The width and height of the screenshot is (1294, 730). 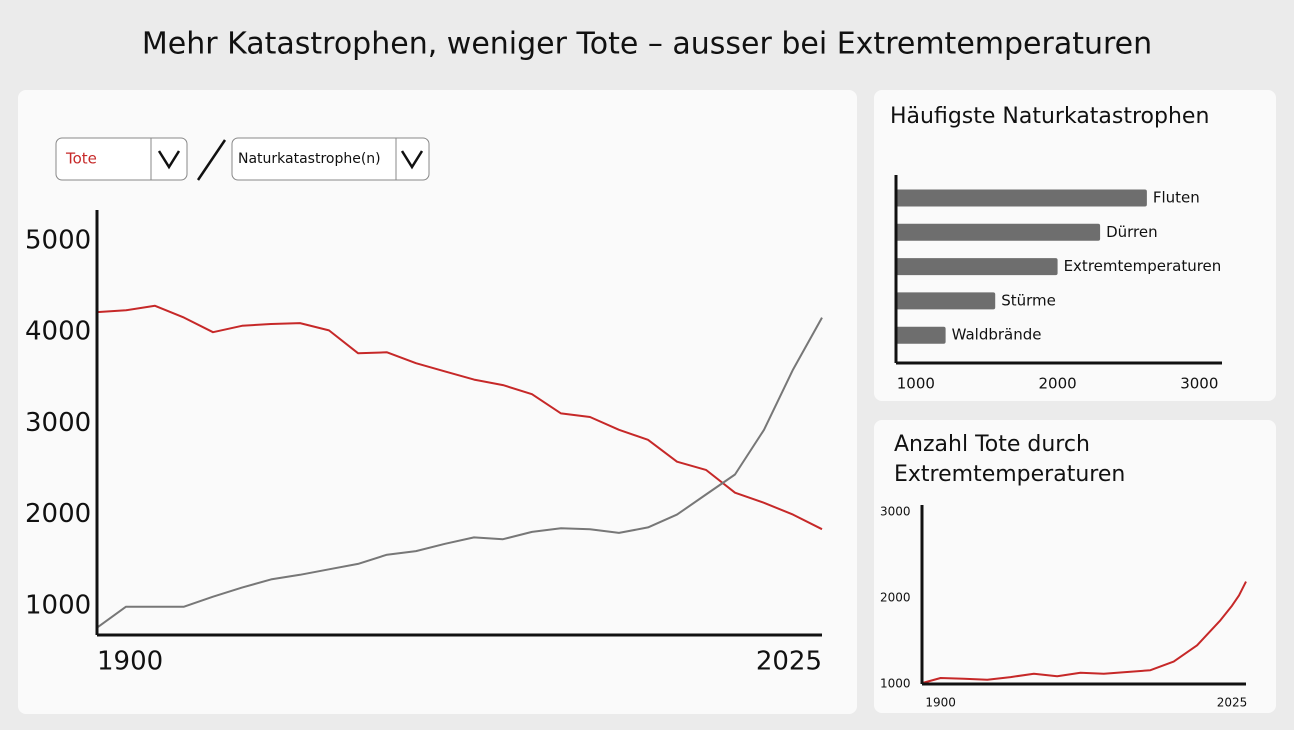 I want to click on y-tick-label: 5000, so click(x=58, y=241).